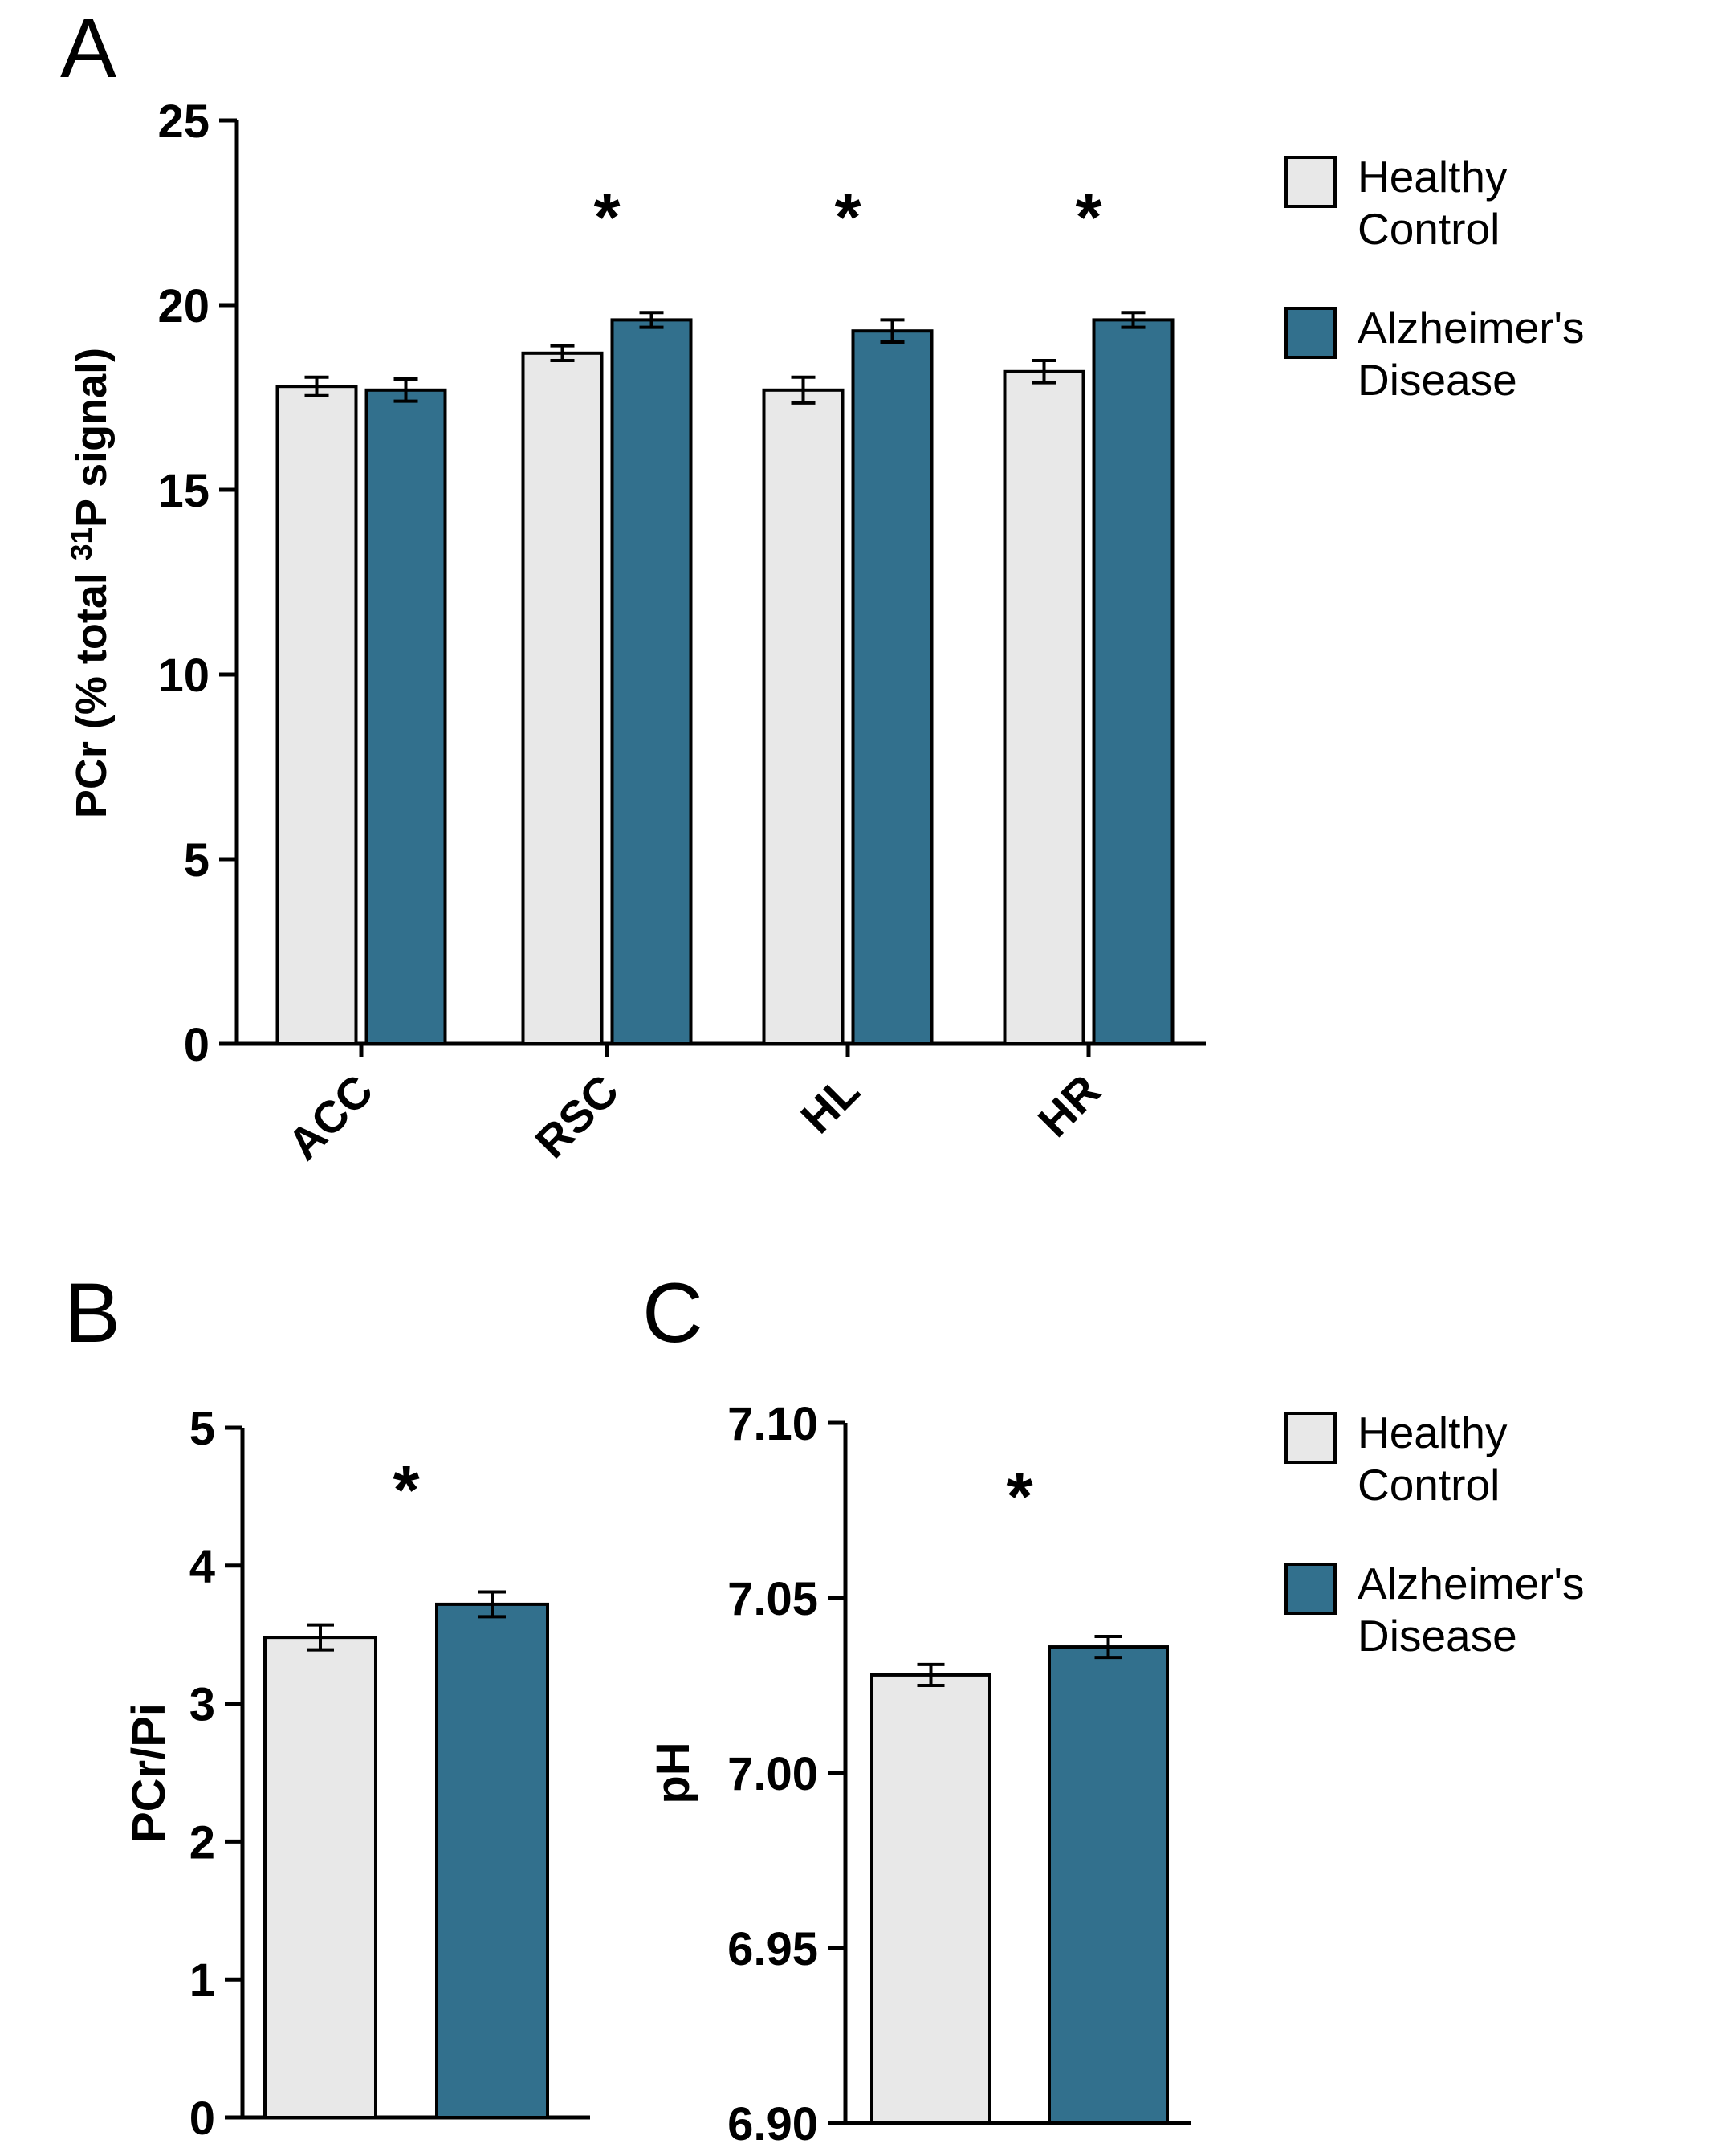  I want to click on y-tick-label: 20, so click(183, 306).